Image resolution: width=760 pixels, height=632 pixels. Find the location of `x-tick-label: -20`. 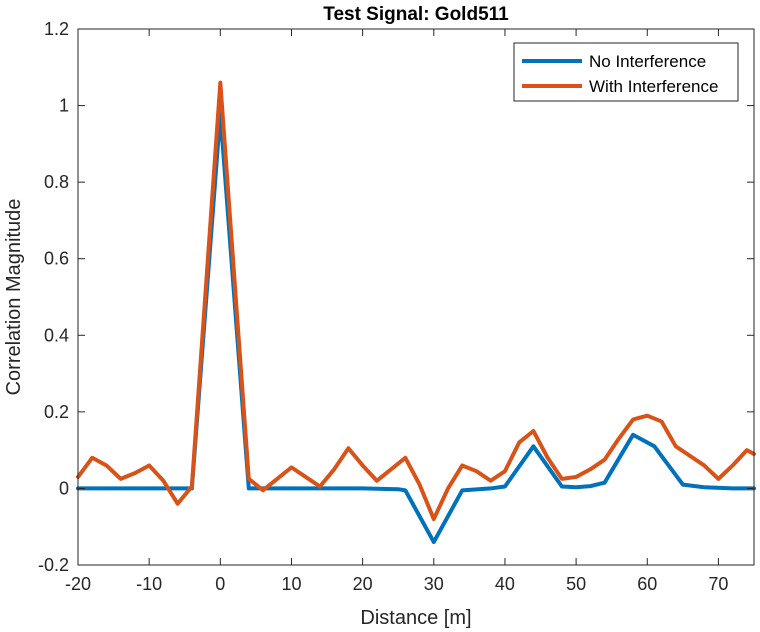

x-tick-label: -20 is located at coordinates (78, 584).